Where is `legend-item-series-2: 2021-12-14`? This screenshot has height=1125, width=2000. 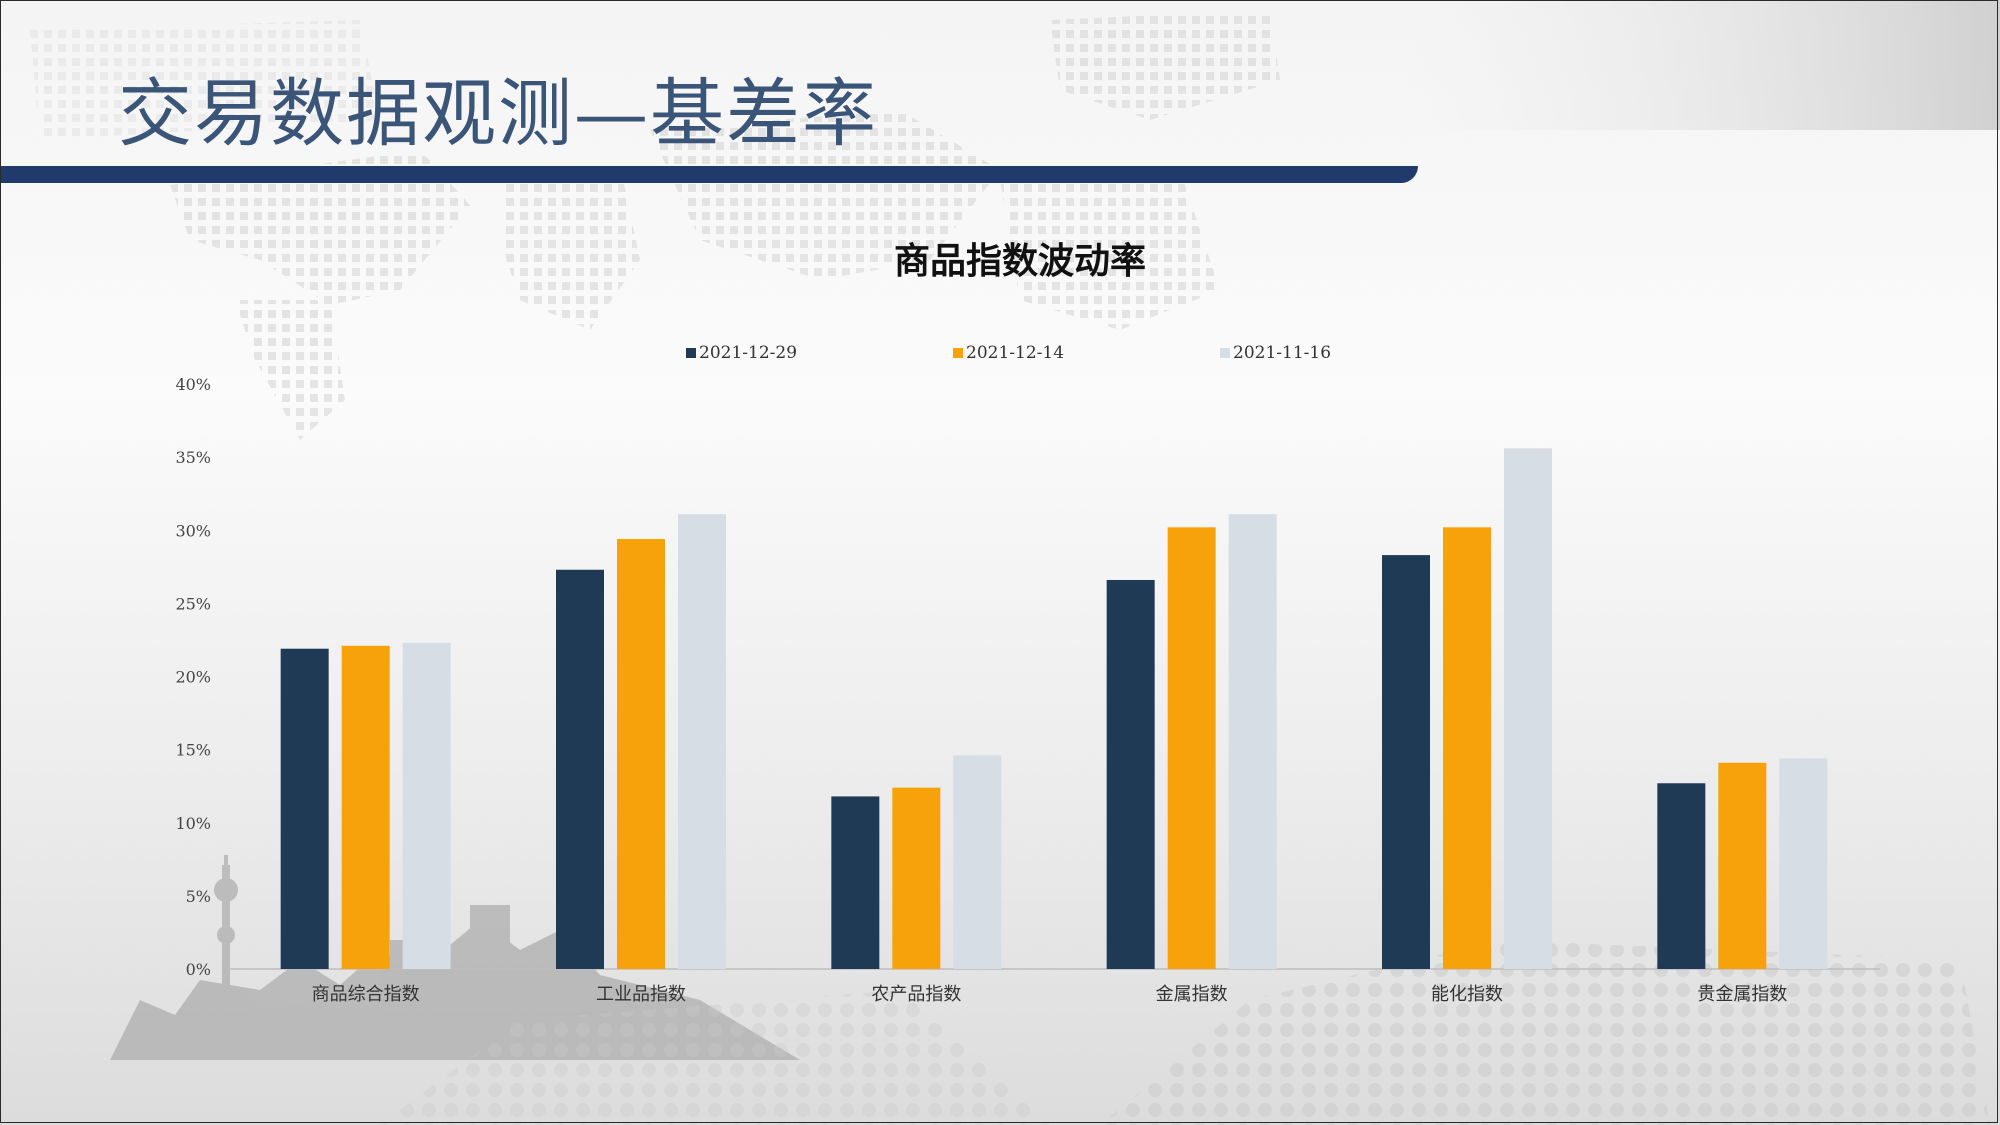
legend-item-series-2: 2021-12-14 is located at coordinates (1008, 353).